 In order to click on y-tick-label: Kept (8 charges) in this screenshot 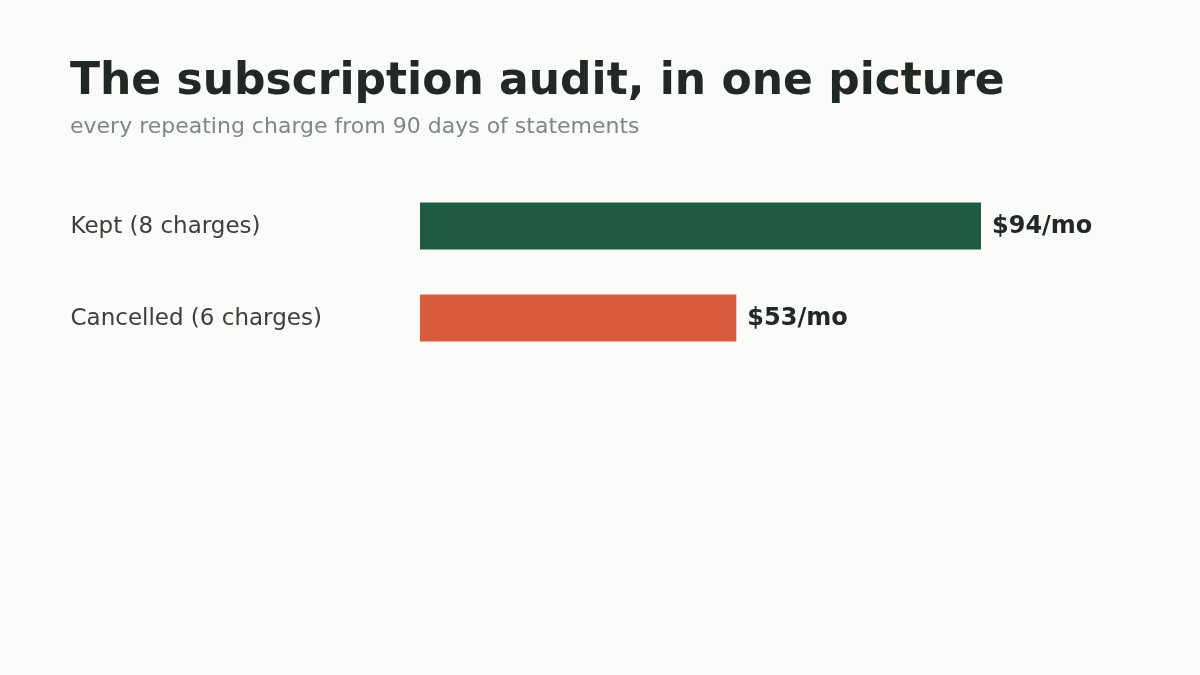, I will do `click(165, 225)`.